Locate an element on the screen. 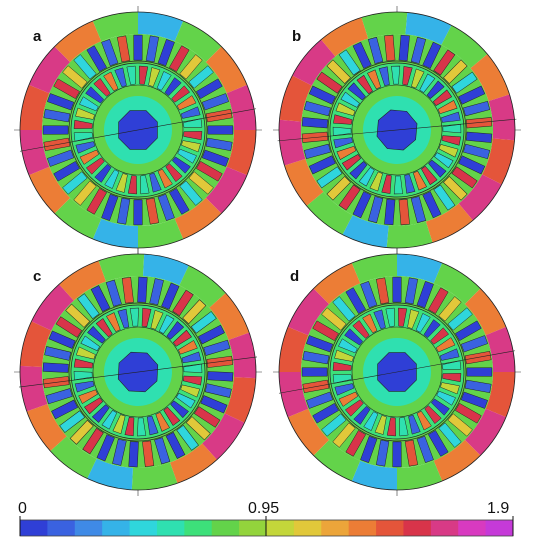 This screenshot has height=555, width=540. panel-label-a: a is located at coordinates (37, 36).